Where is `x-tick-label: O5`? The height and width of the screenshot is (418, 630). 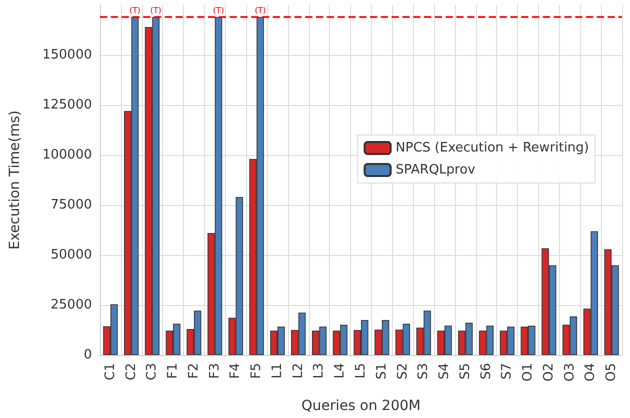
x-tick-label: O5 is located at coordinates (612, 372).